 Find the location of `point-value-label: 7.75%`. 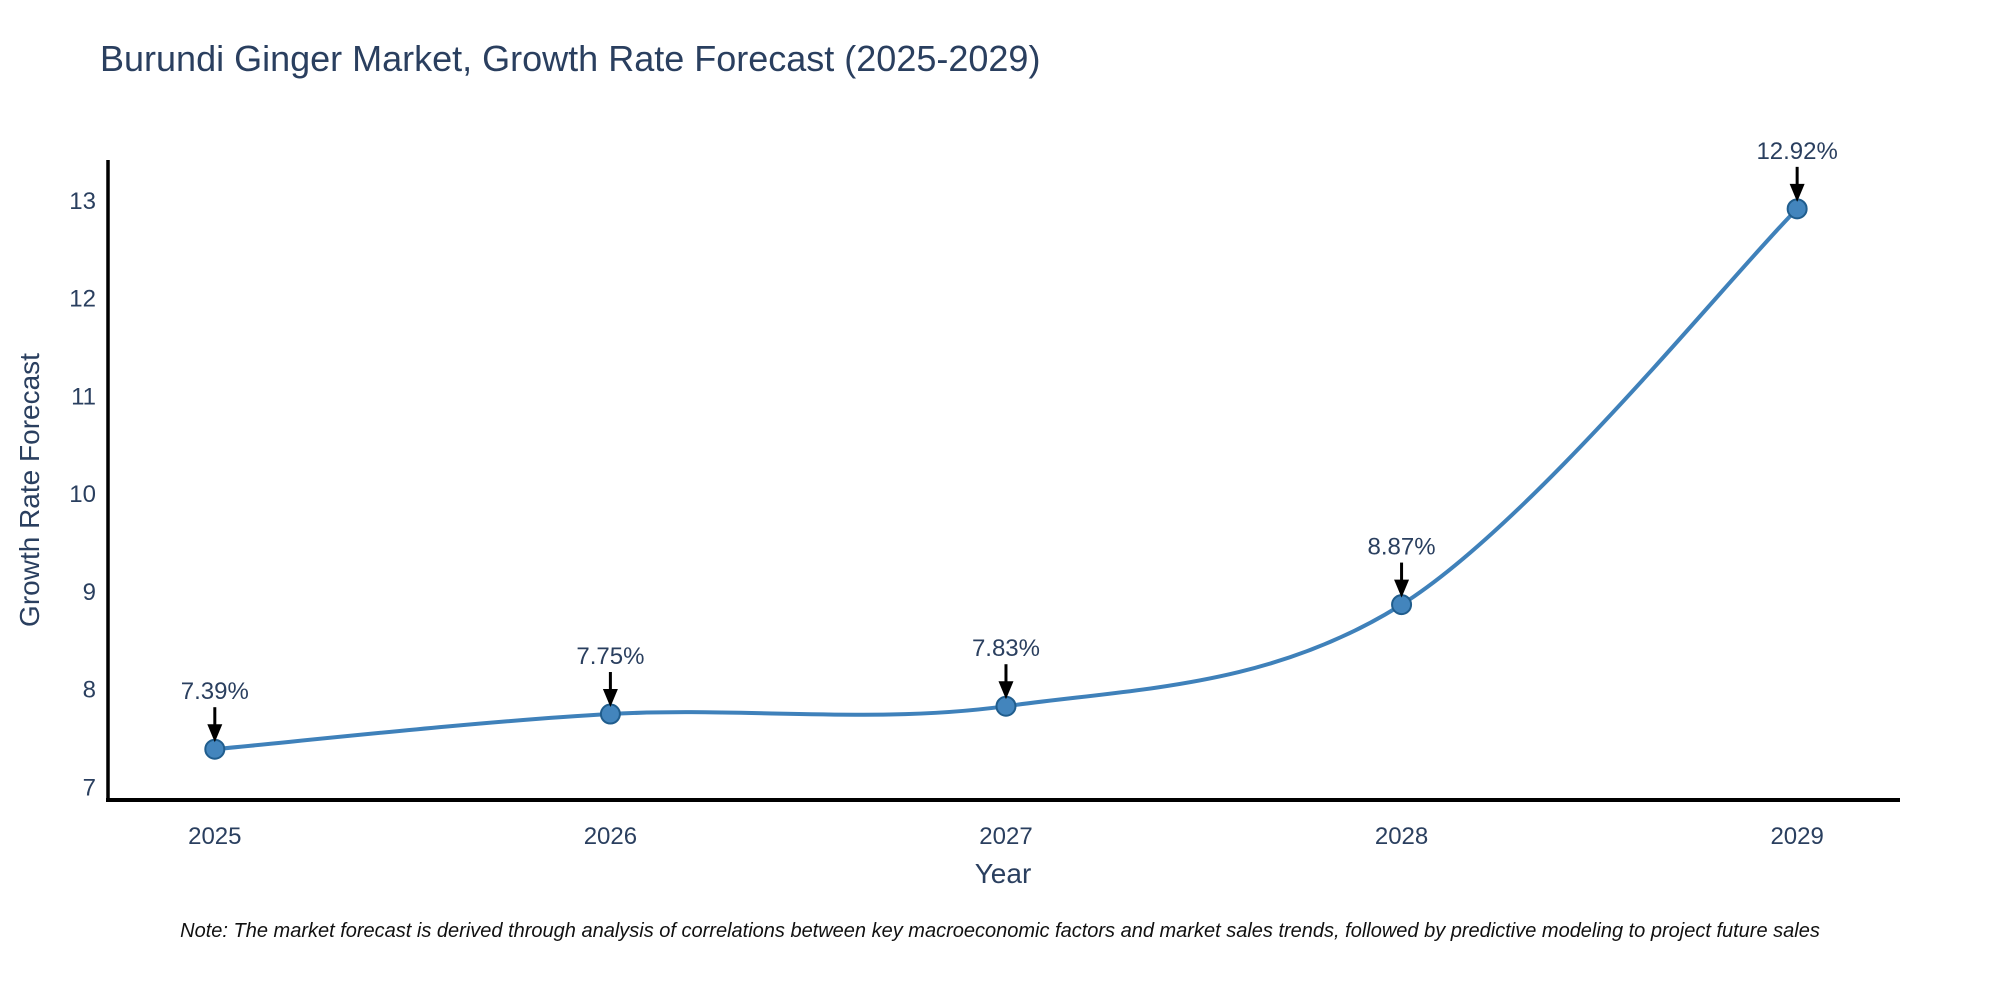

point-value-label: 7.75% is located at coordinates (610, 656).